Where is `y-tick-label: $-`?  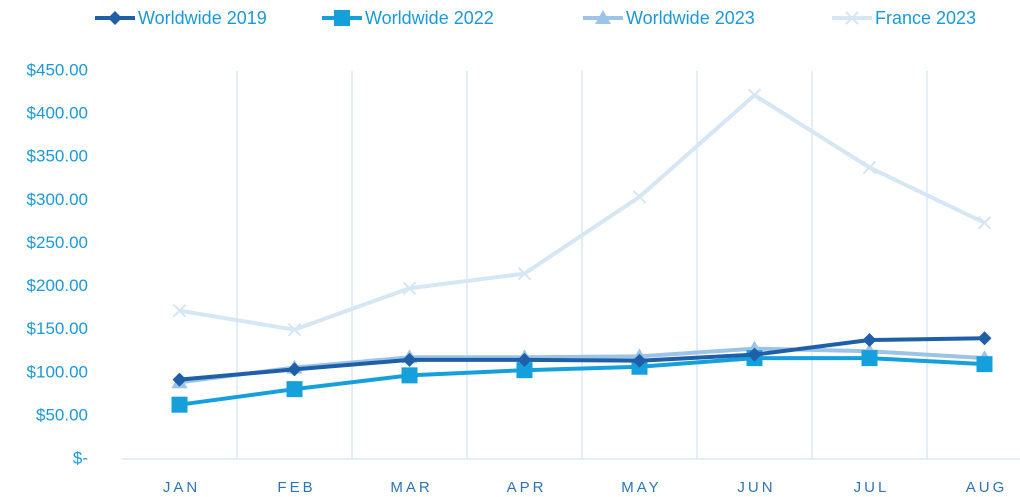
y-tick-label: $- is located at coordinates (80, 457).